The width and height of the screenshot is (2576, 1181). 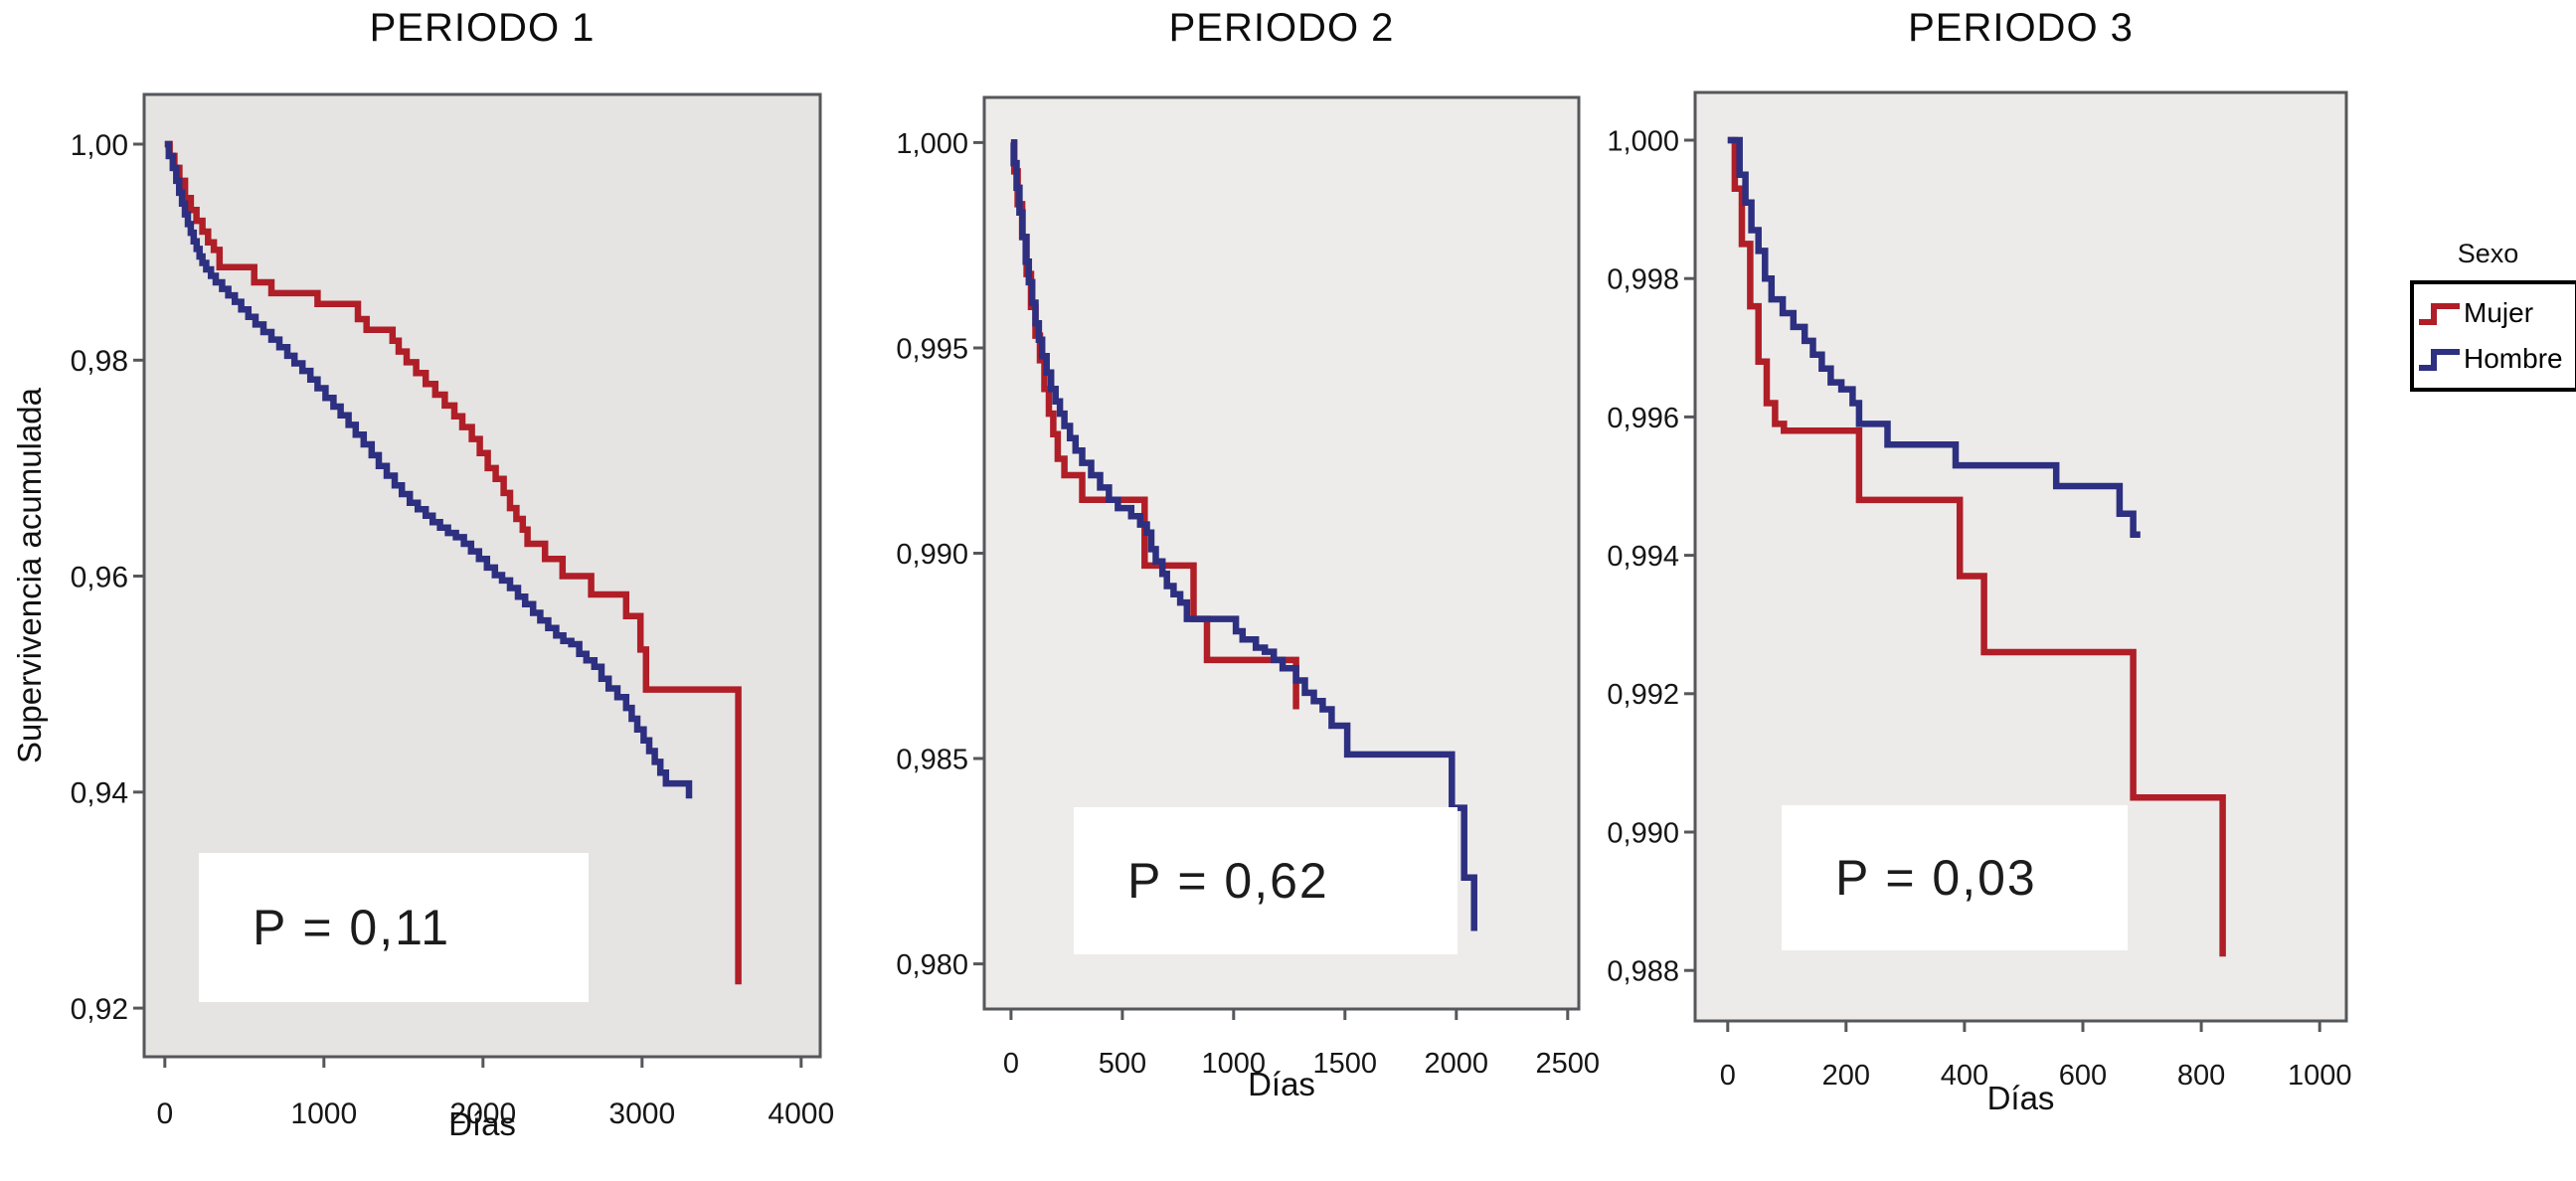 I want to click on y-tick-label: 1,00, so click(x=99, y=145).